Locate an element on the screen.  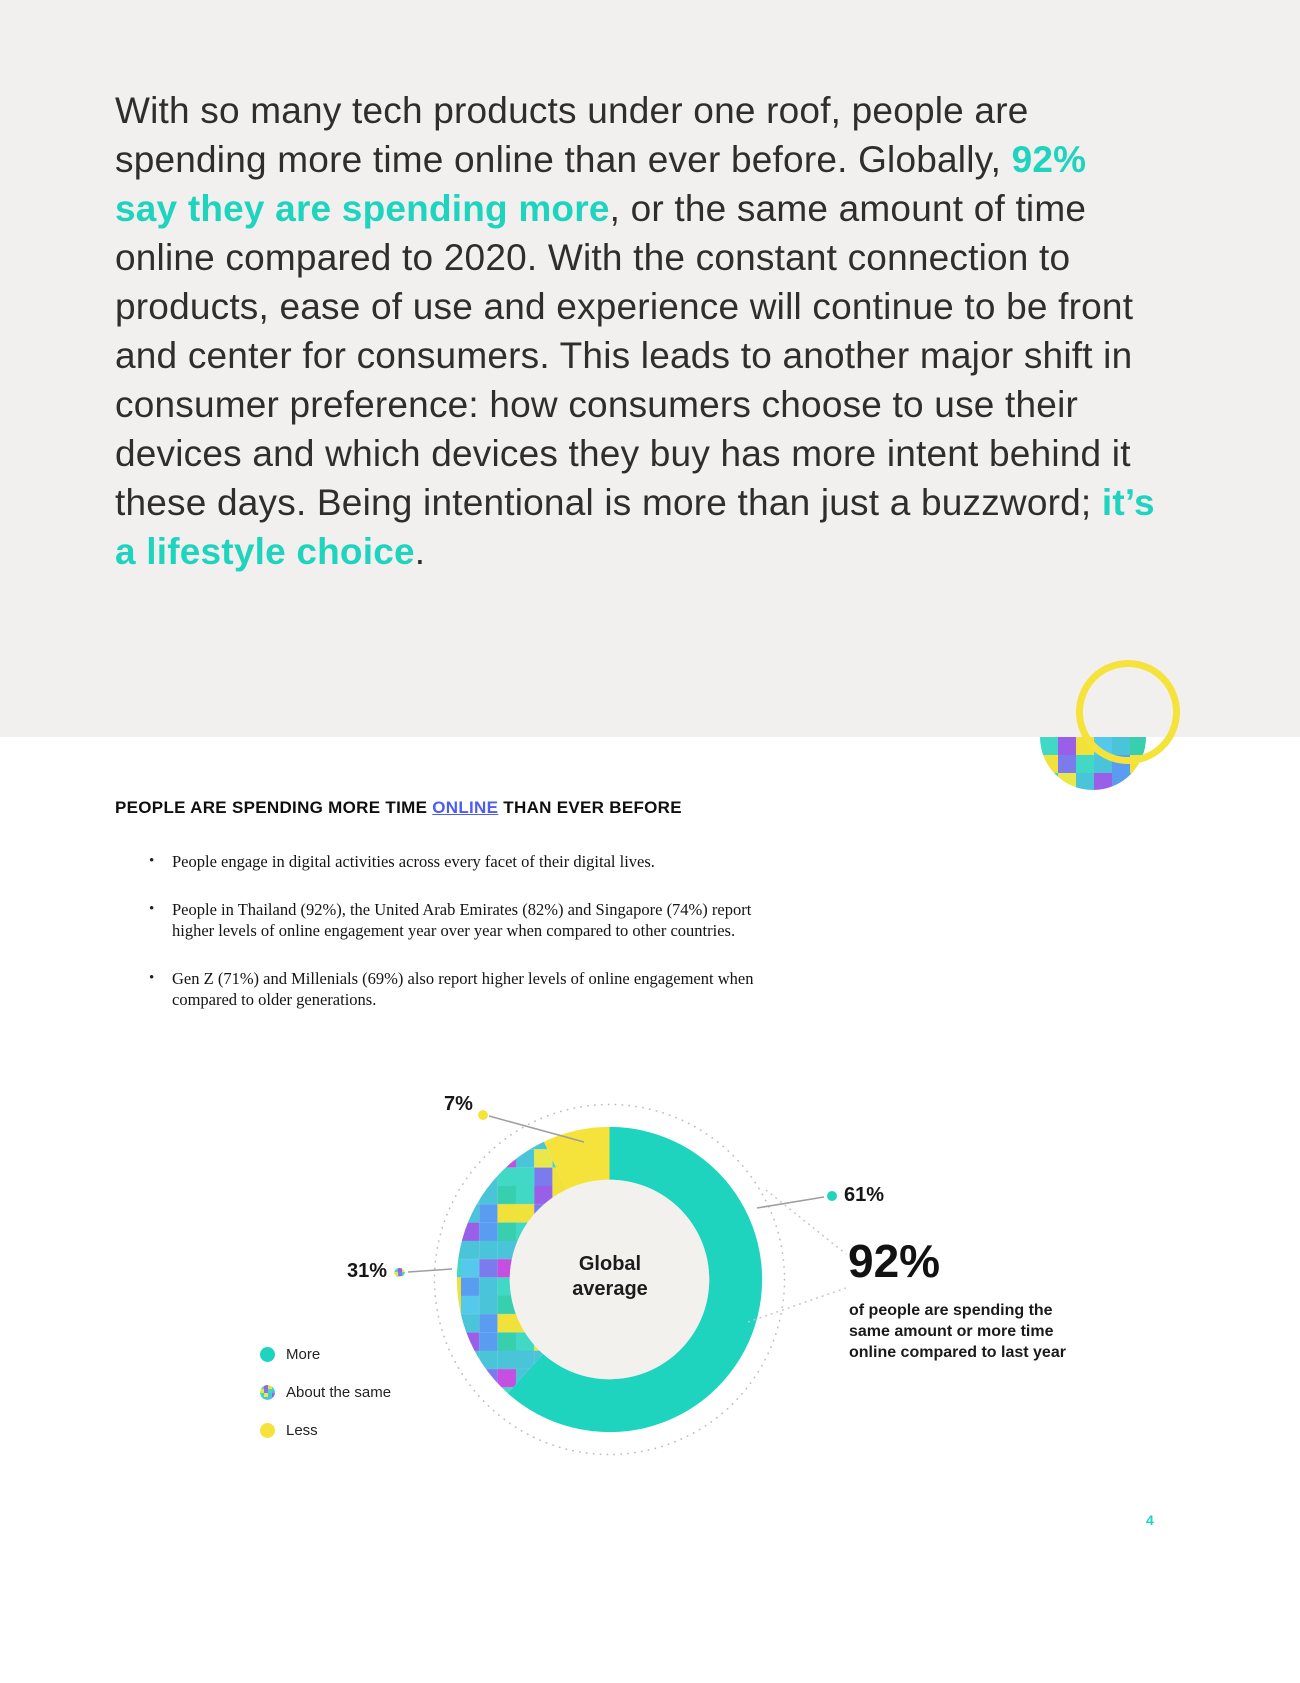
callout-dot-same is located at coordinates (399, 1271).